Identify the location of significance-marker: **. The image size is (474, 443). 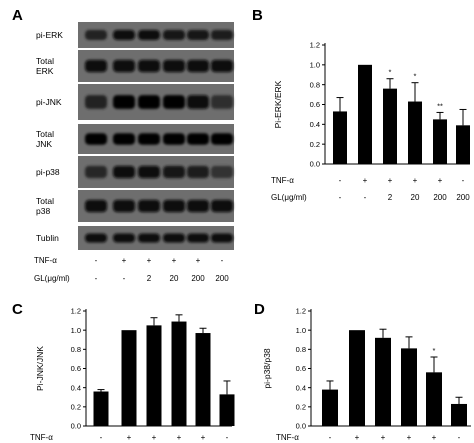
(440, 105).